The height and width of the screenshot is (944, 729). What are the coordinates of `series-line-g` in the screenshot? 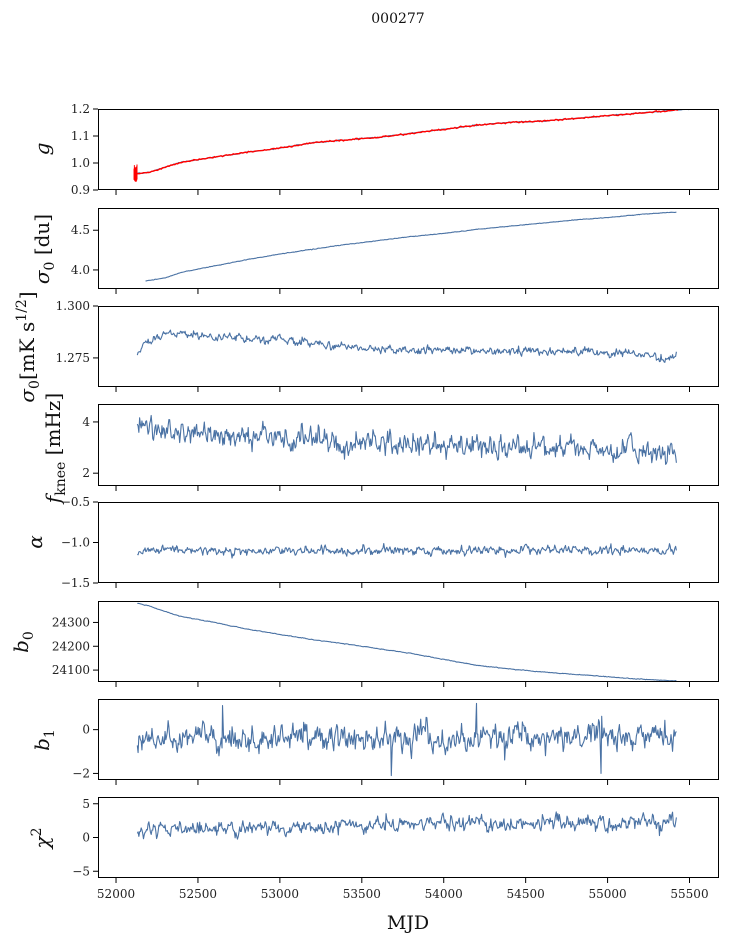 It's located at (412, 142).